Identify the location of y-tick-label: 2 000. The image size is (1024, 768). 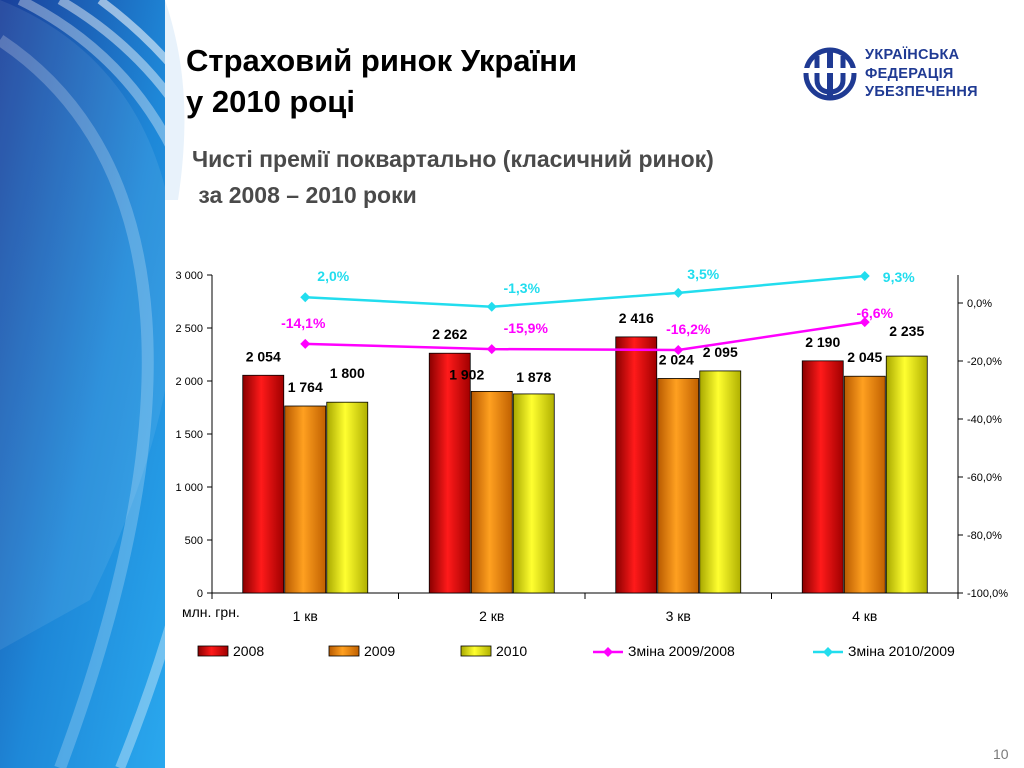
(189, 382).